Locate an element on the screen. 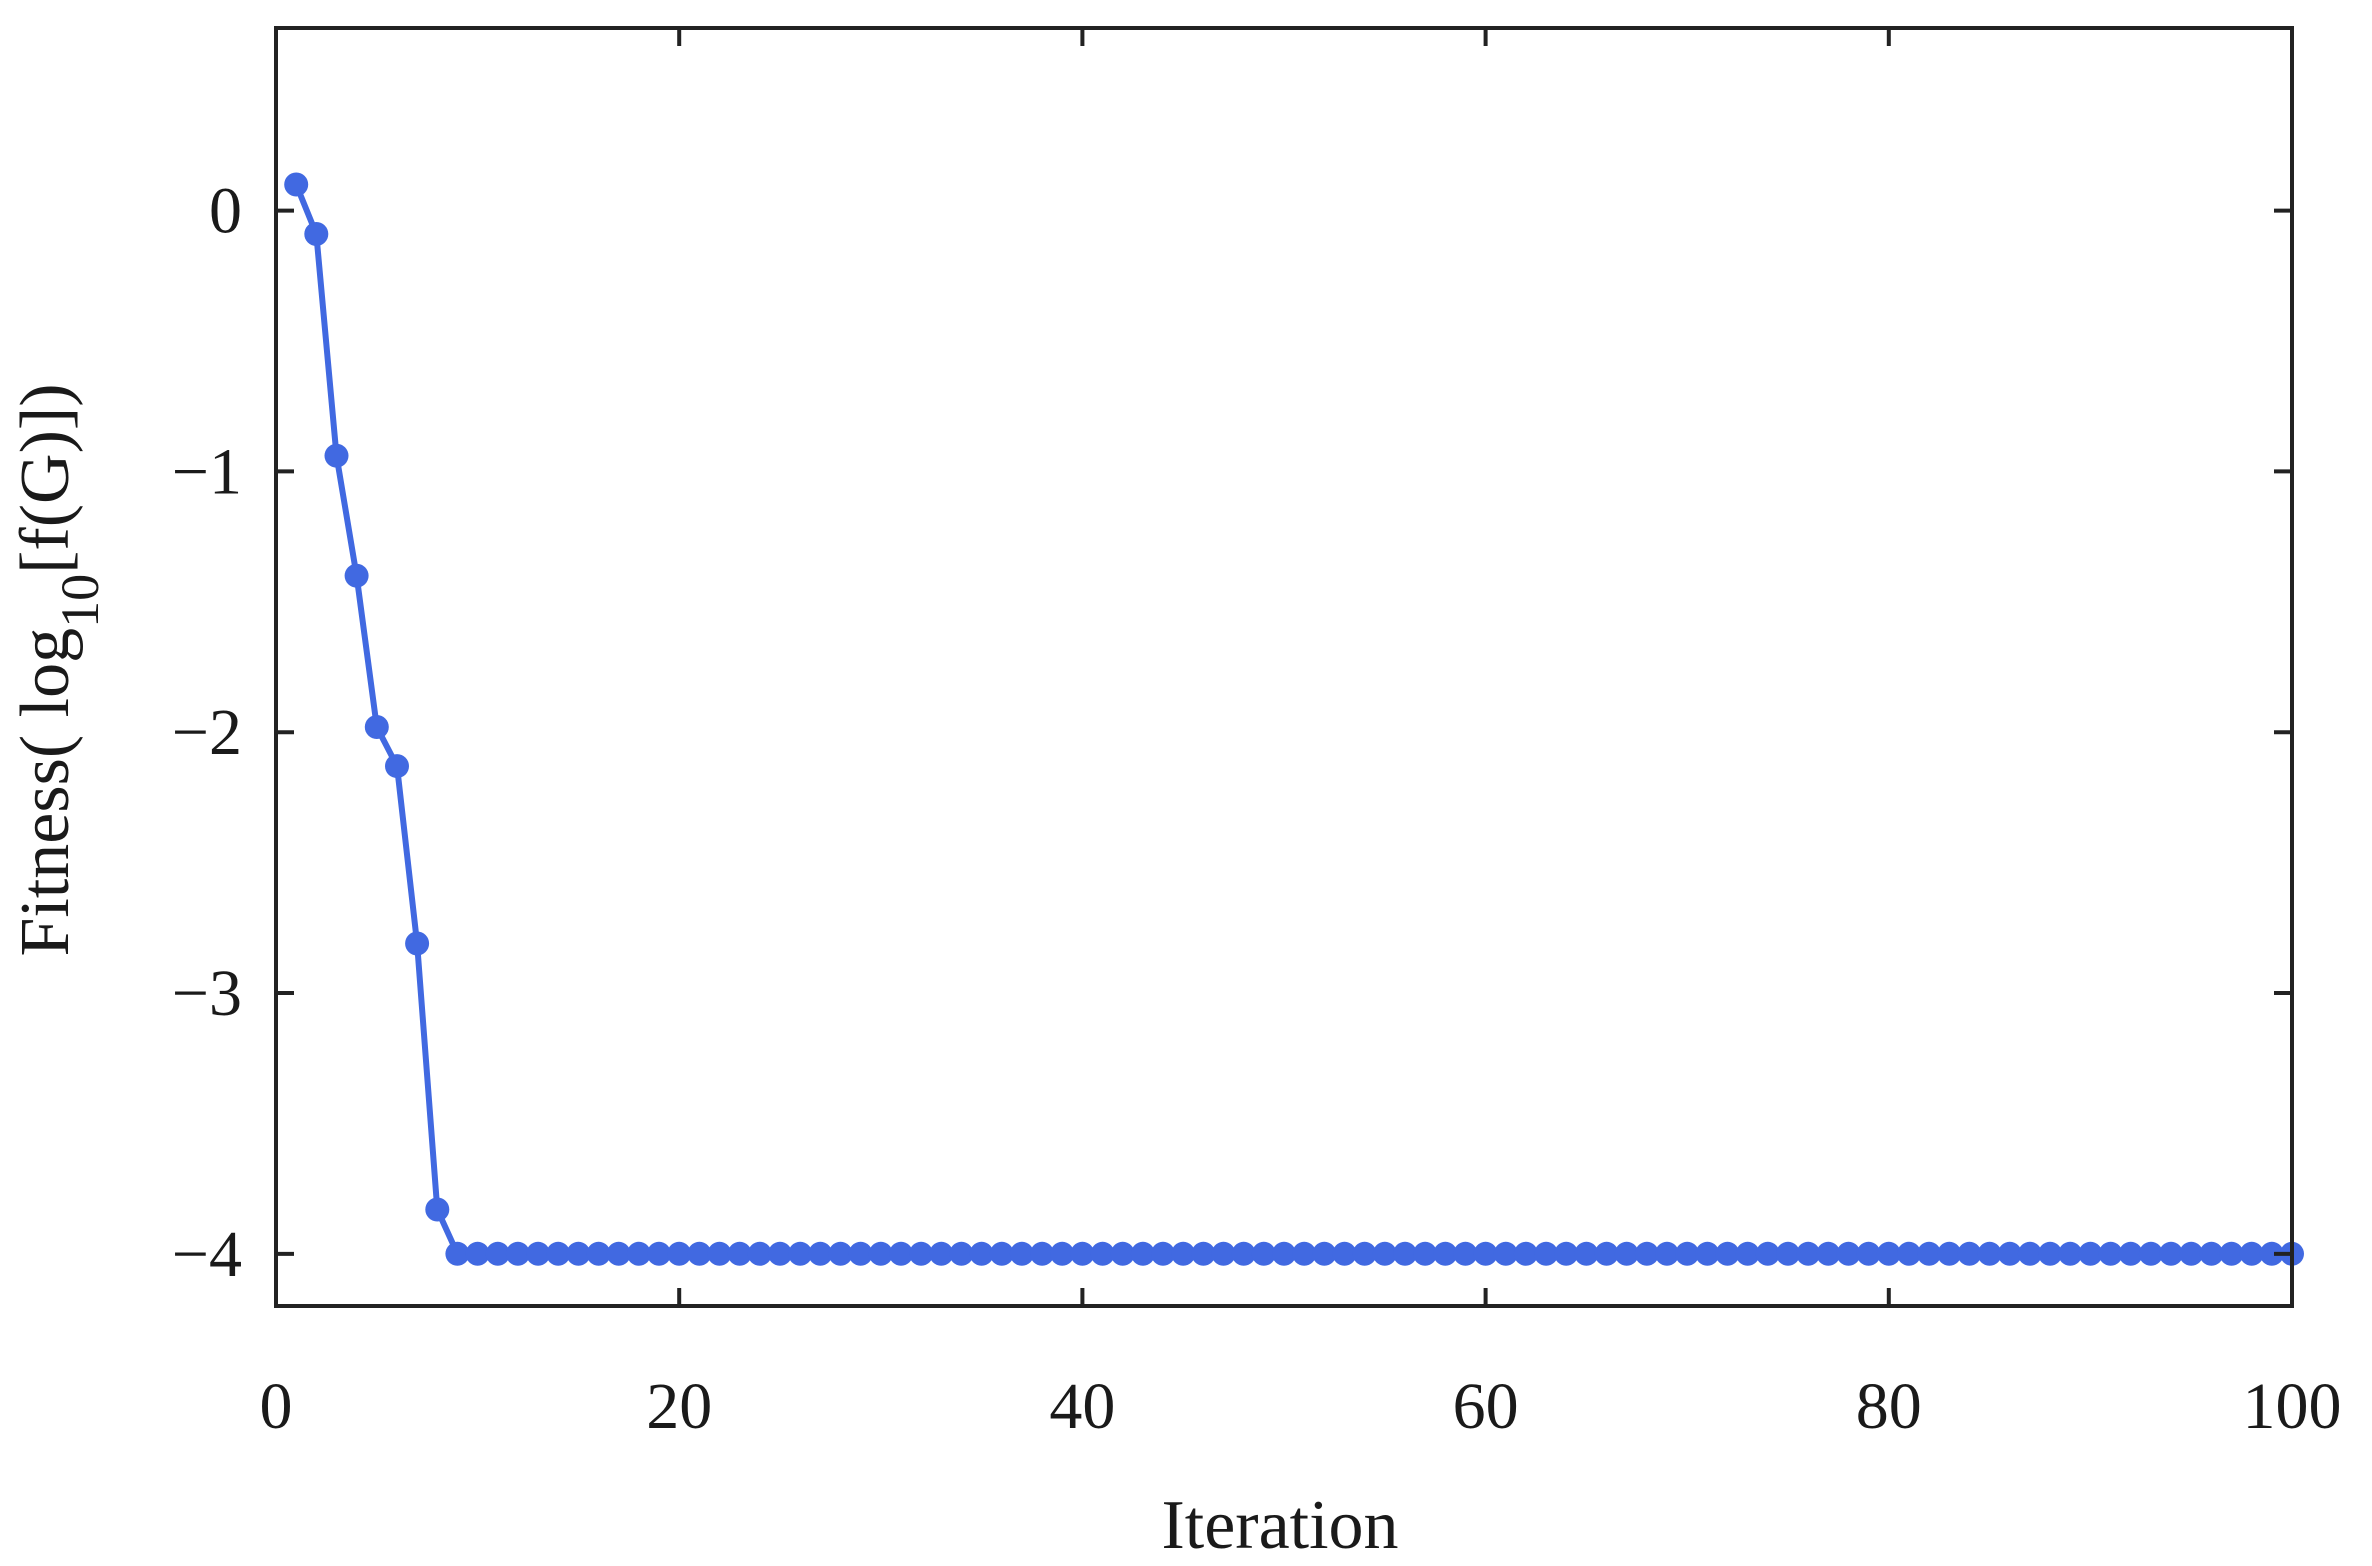 The image size is (2372, 1566). y-tick-label: 0 is located at coordinates (225, 211).